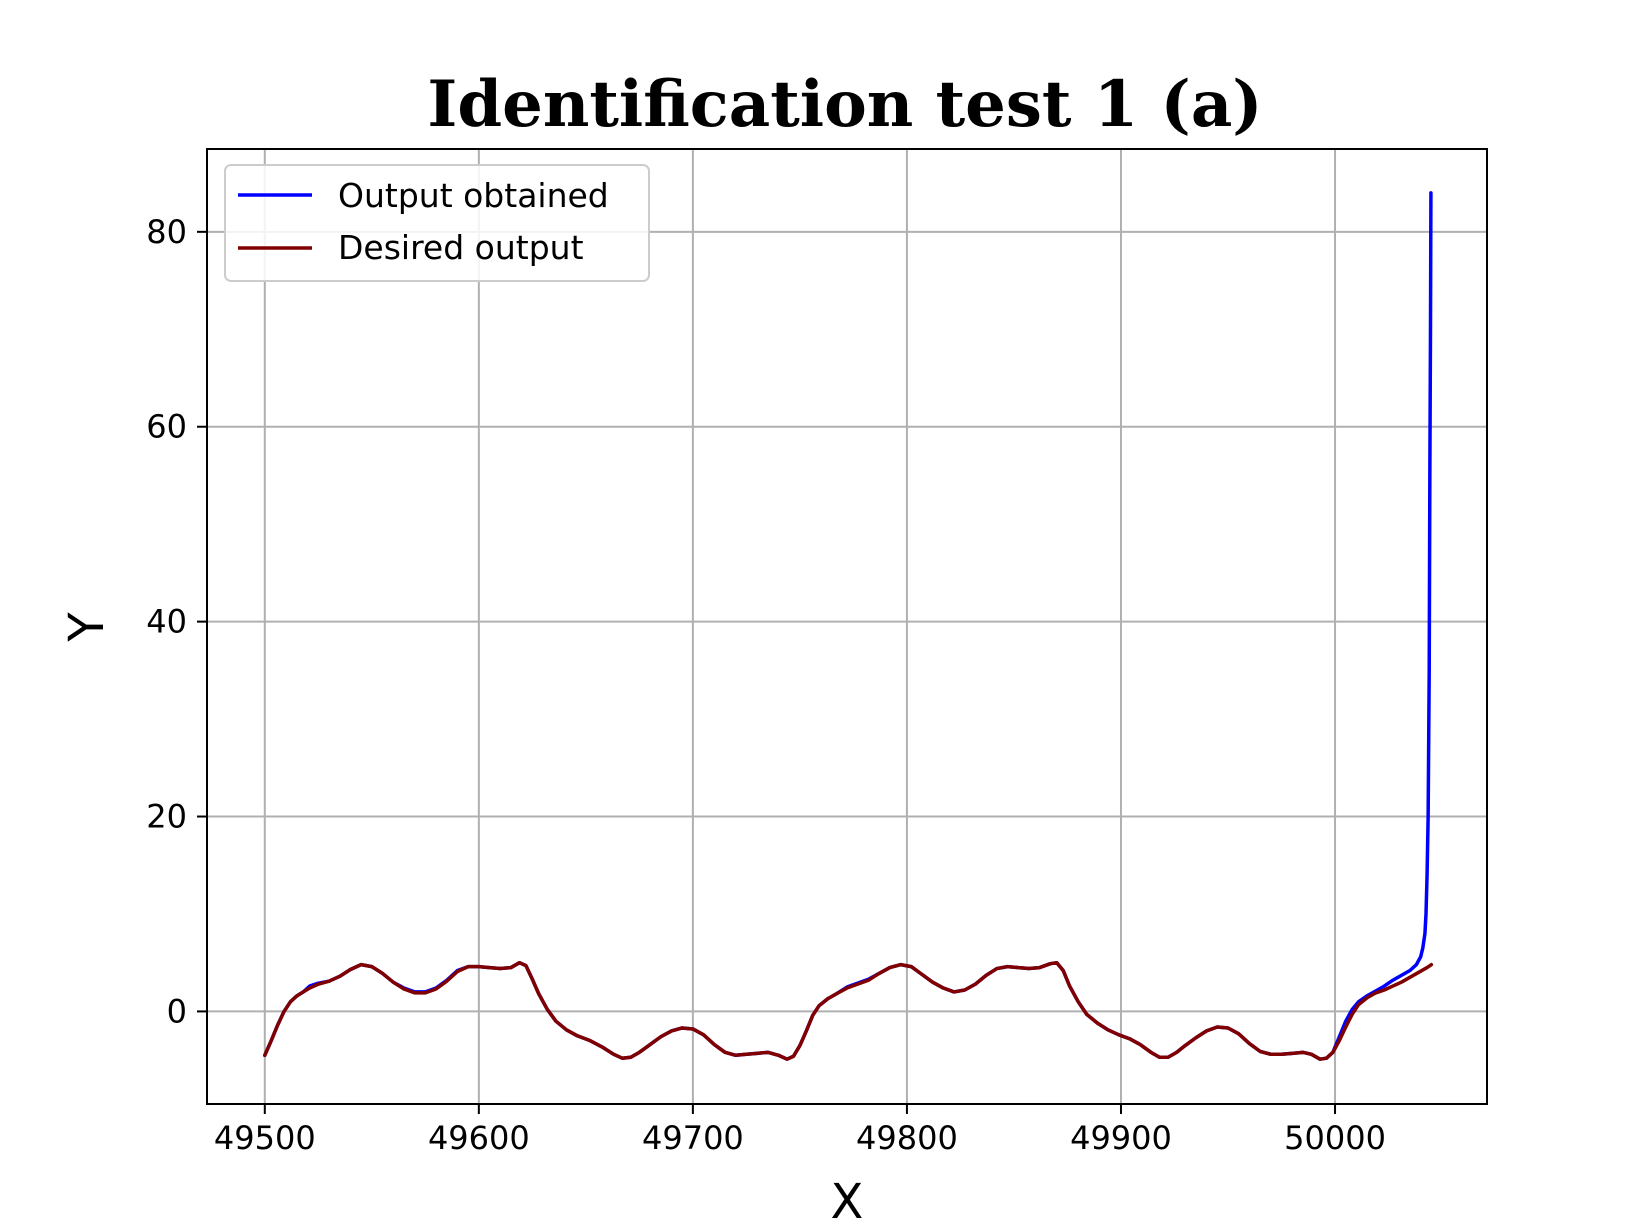  I want to click on x-tick-label: 49800, so click(907, 1138).